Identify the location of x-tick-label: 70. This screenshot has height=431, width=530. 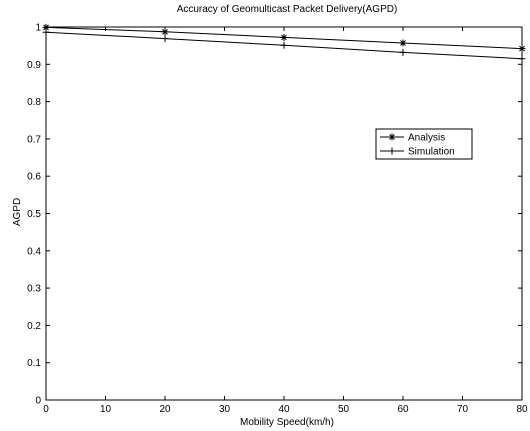
(463, 409).